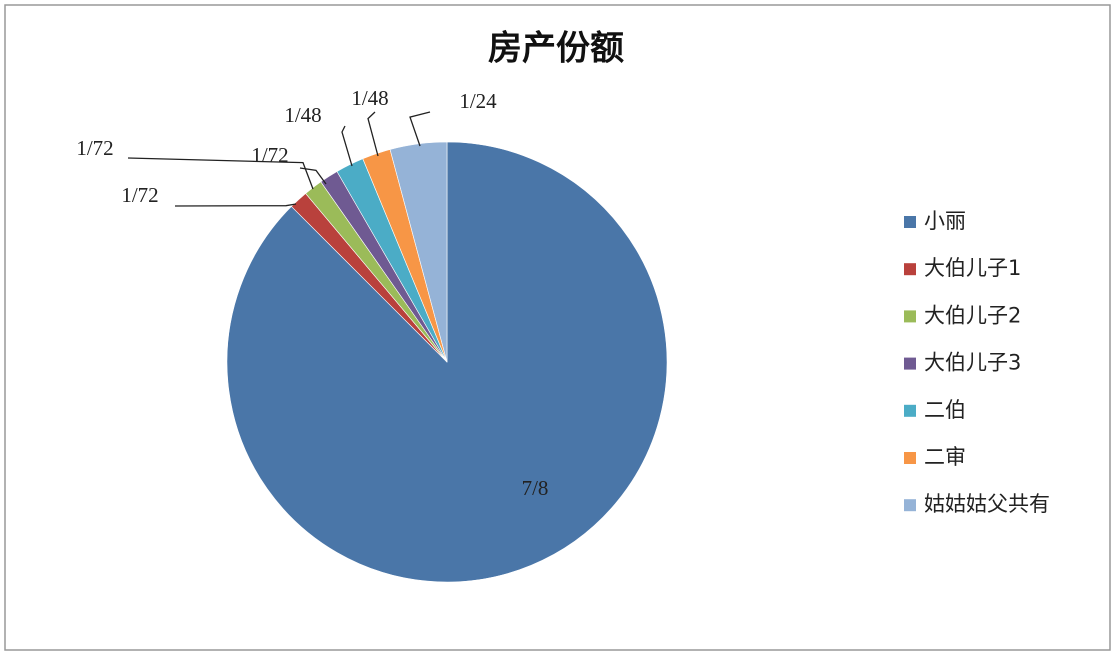  I want to click on pie-slice, so click(418, 252).